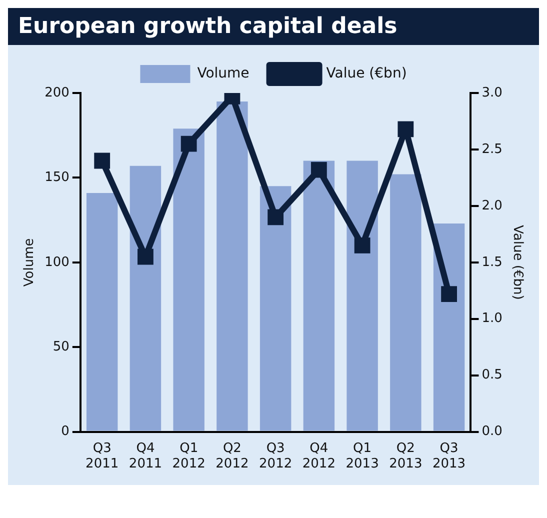 Image resolution: width=547 pixels, height=518 pixels. I want to click on x-tick-label: Q4 2011, so click(145, 456).